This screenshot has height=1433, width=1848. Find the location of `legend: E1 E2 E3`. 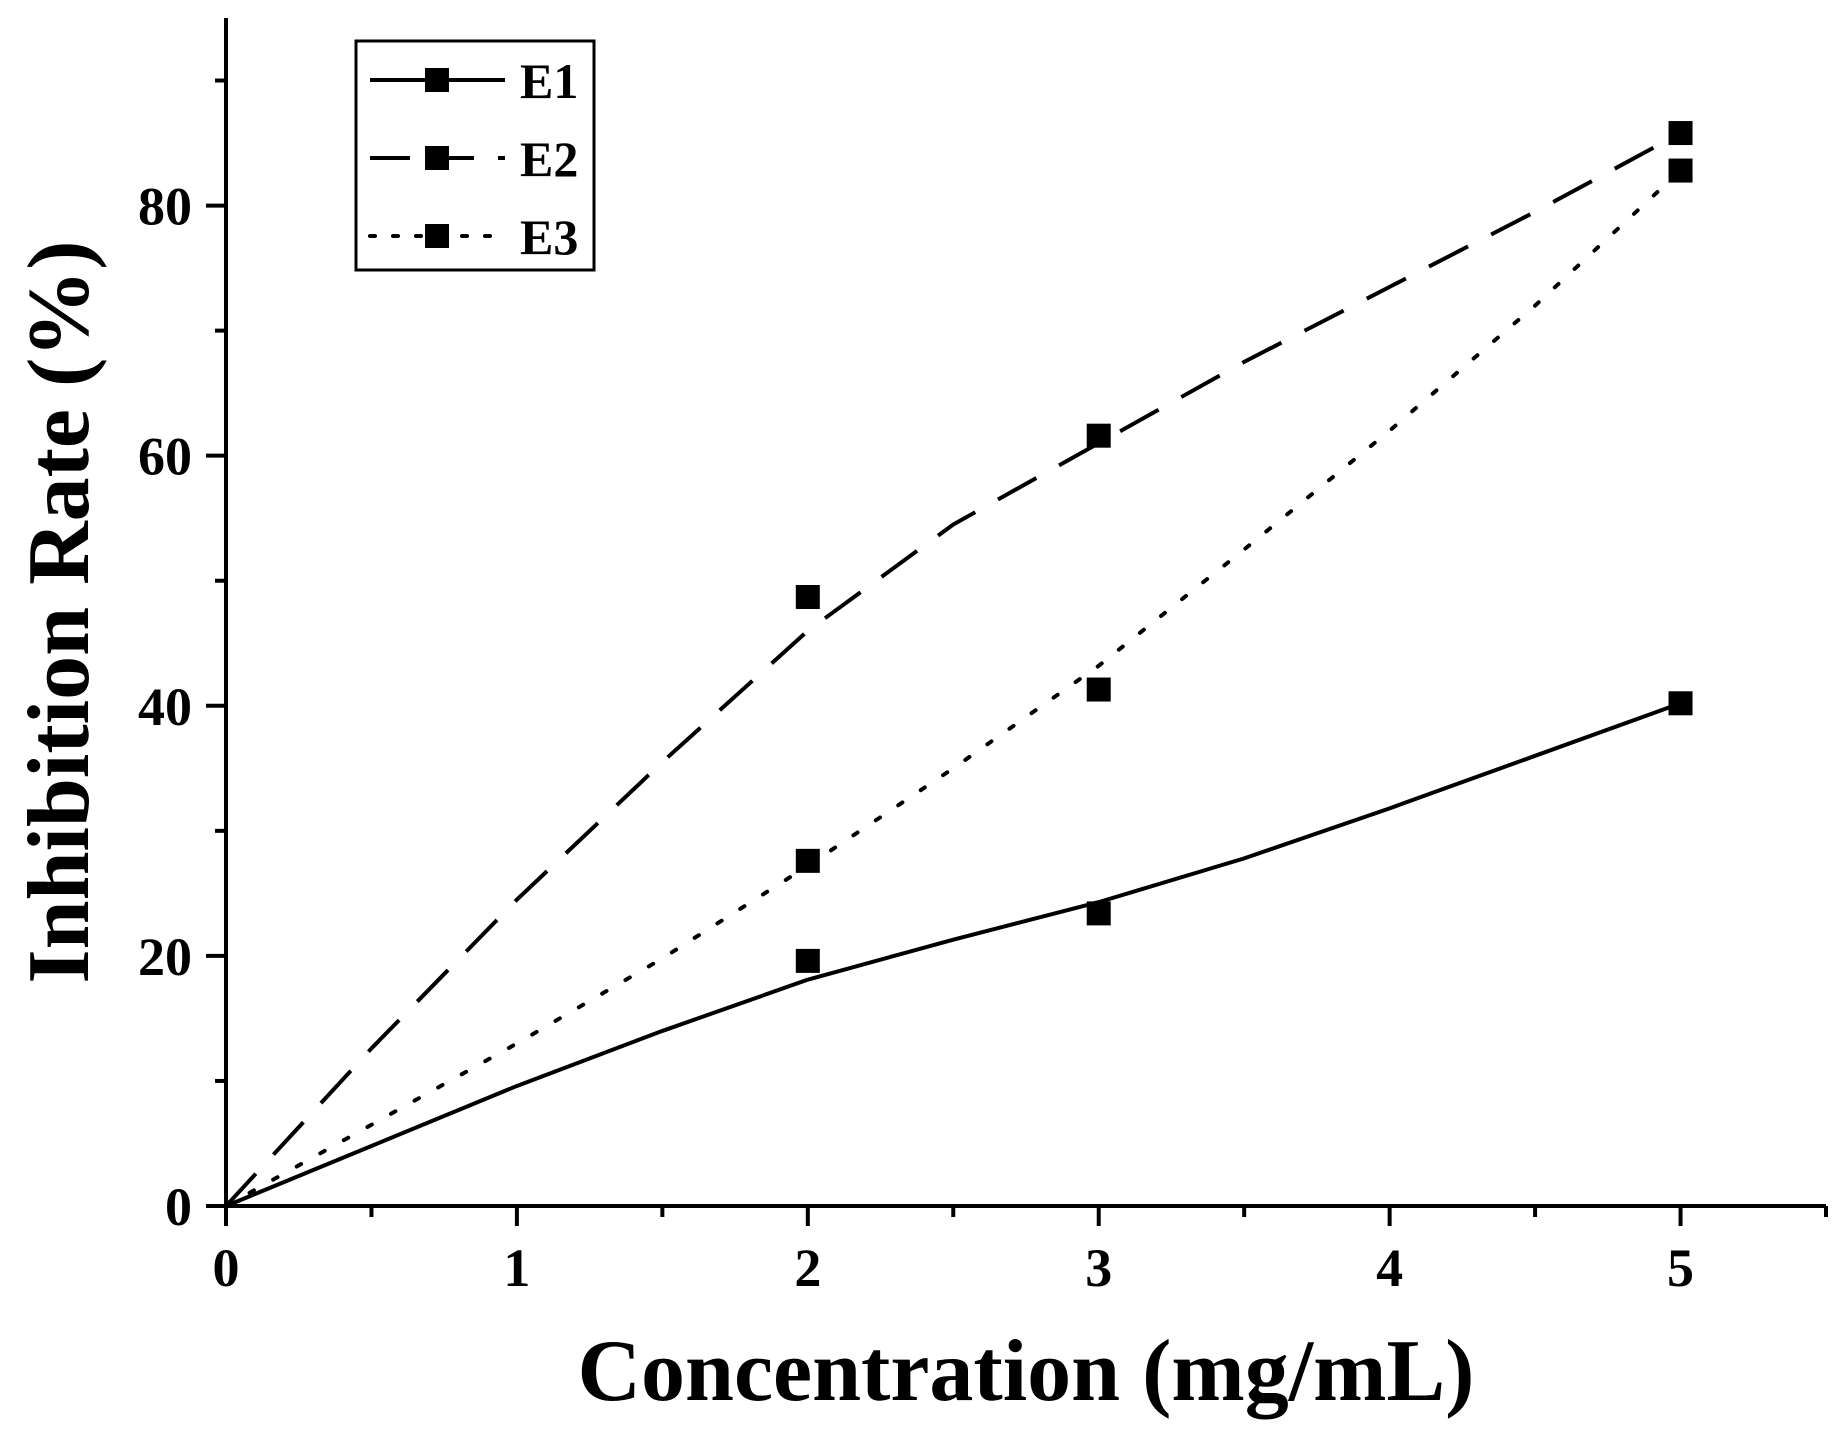

legend: E1 E2 E3 is located at coordinates (475, 155).